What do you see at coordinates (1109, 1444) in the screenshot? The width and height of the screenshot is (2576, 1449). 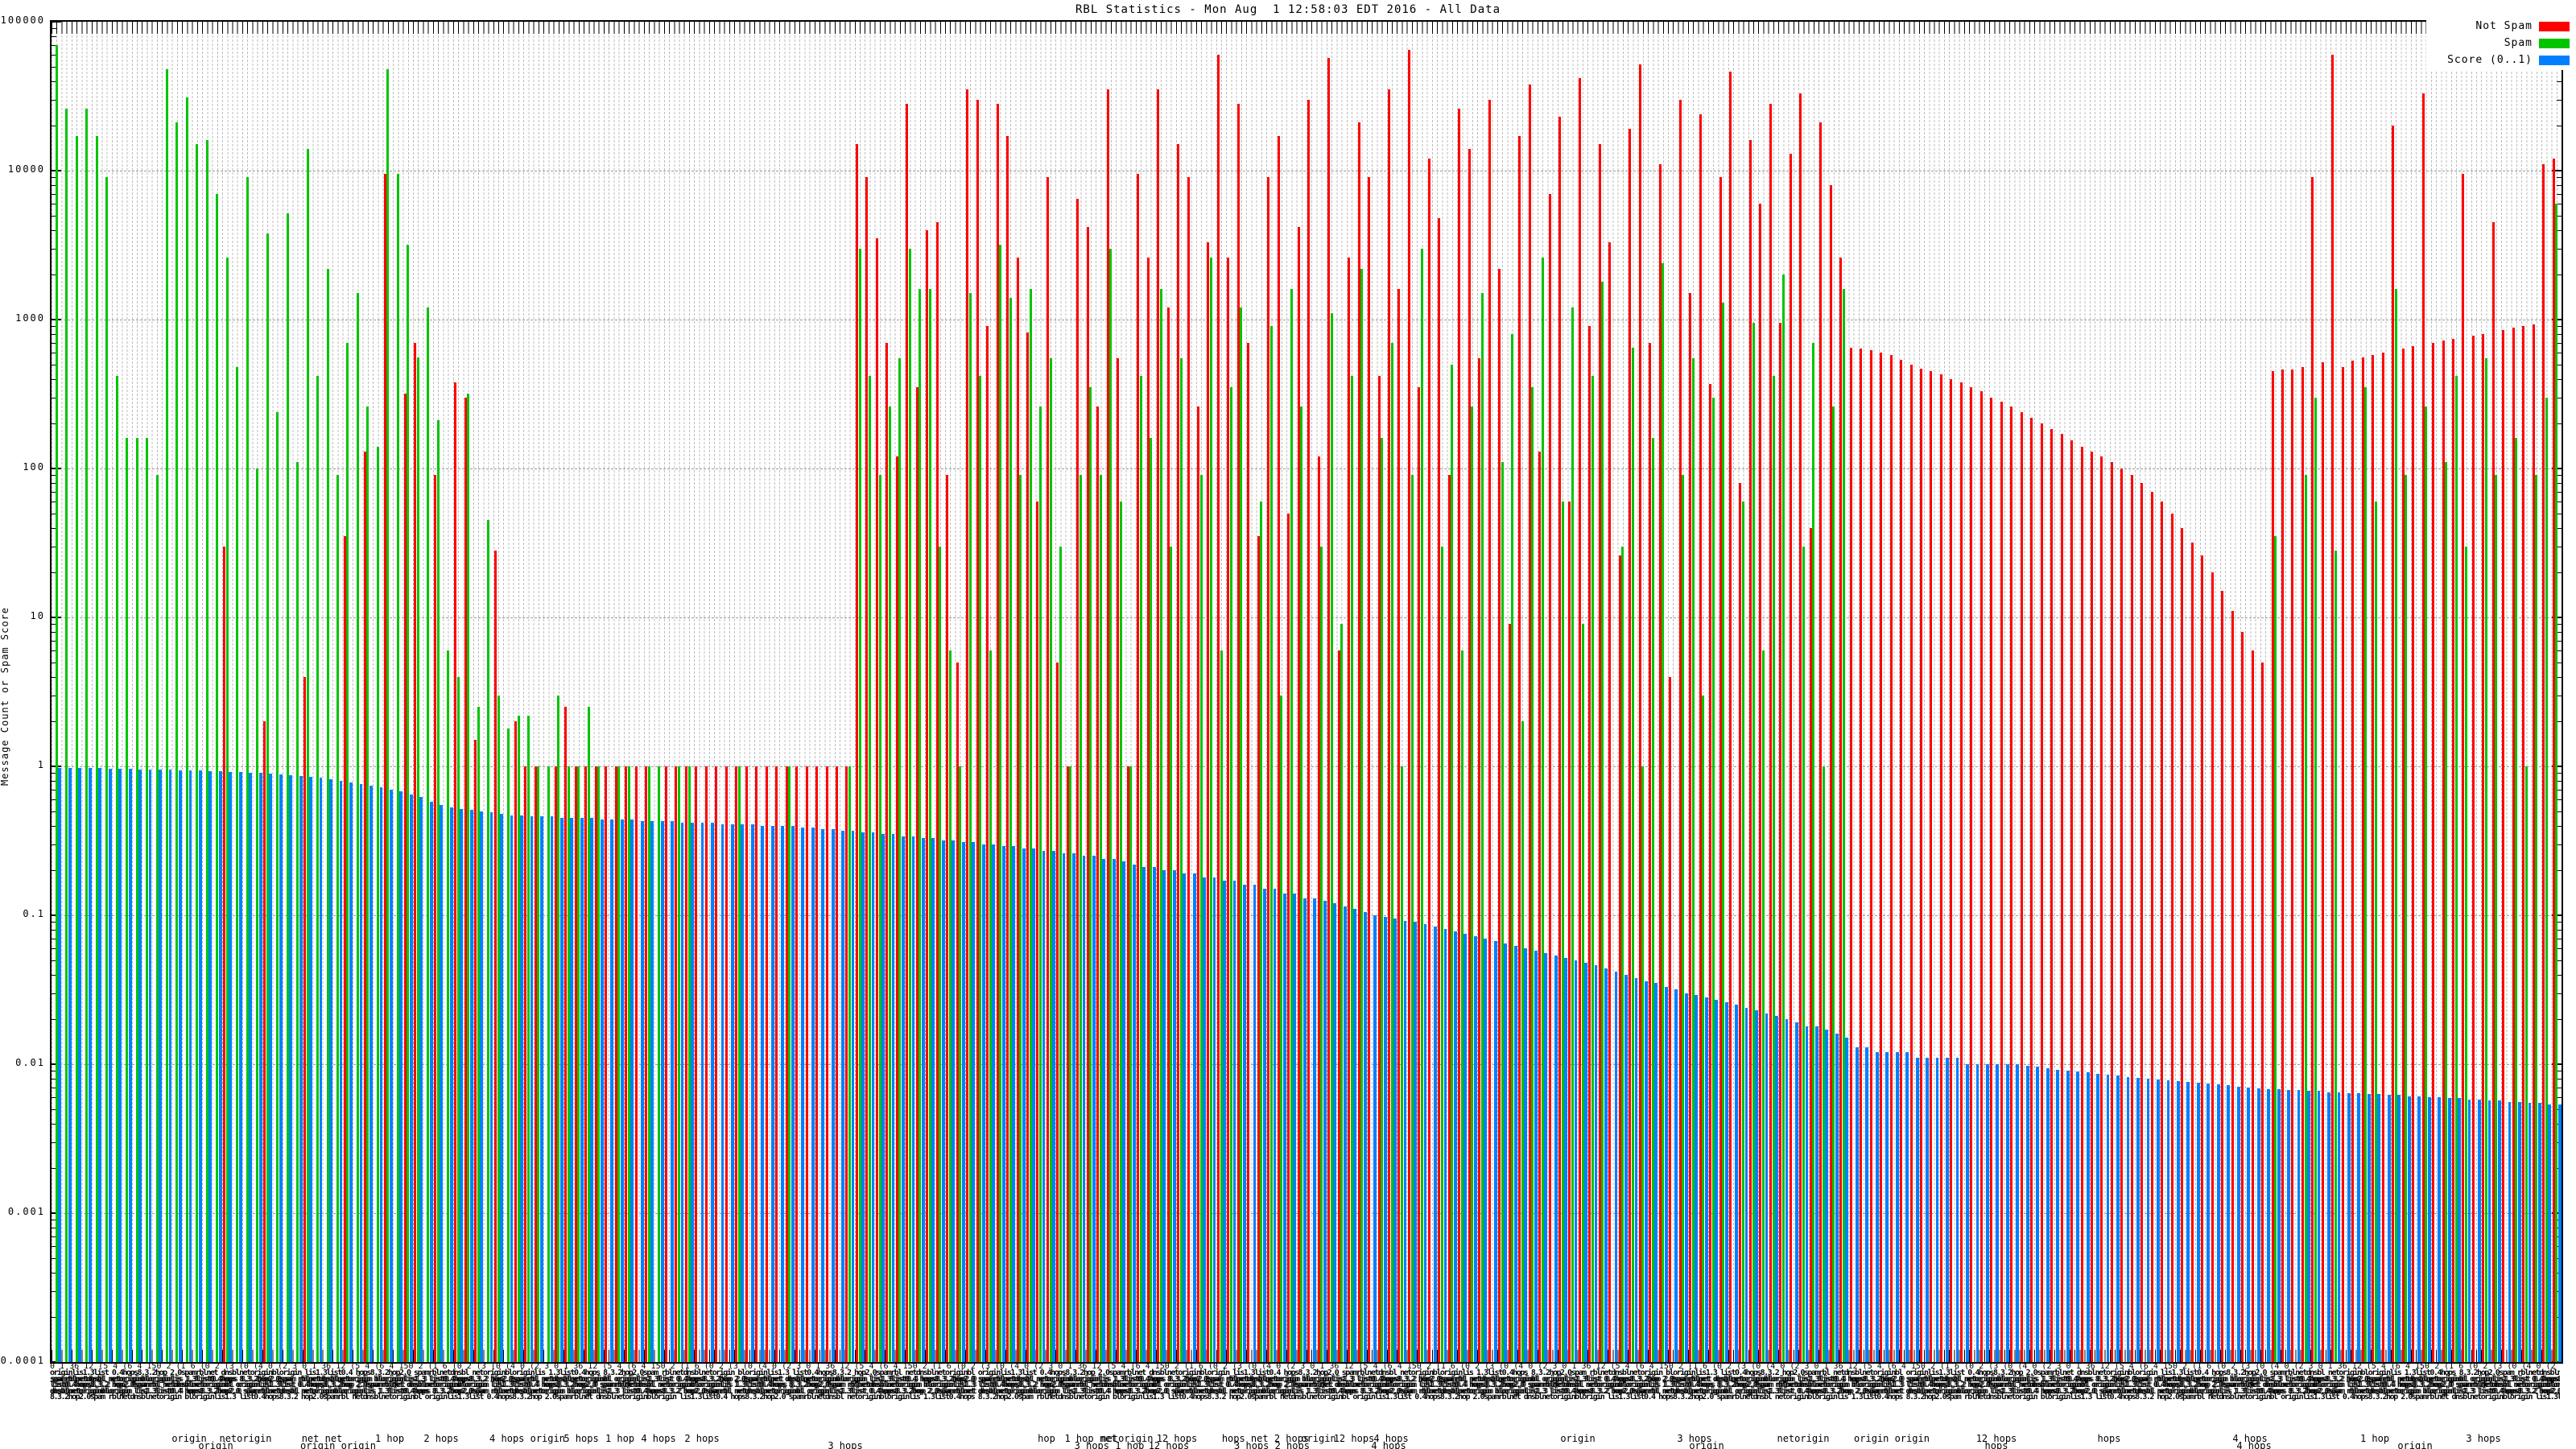 I see `x-tick-label: 3 hops 1 hop` at bounding box center [1109, 1444].